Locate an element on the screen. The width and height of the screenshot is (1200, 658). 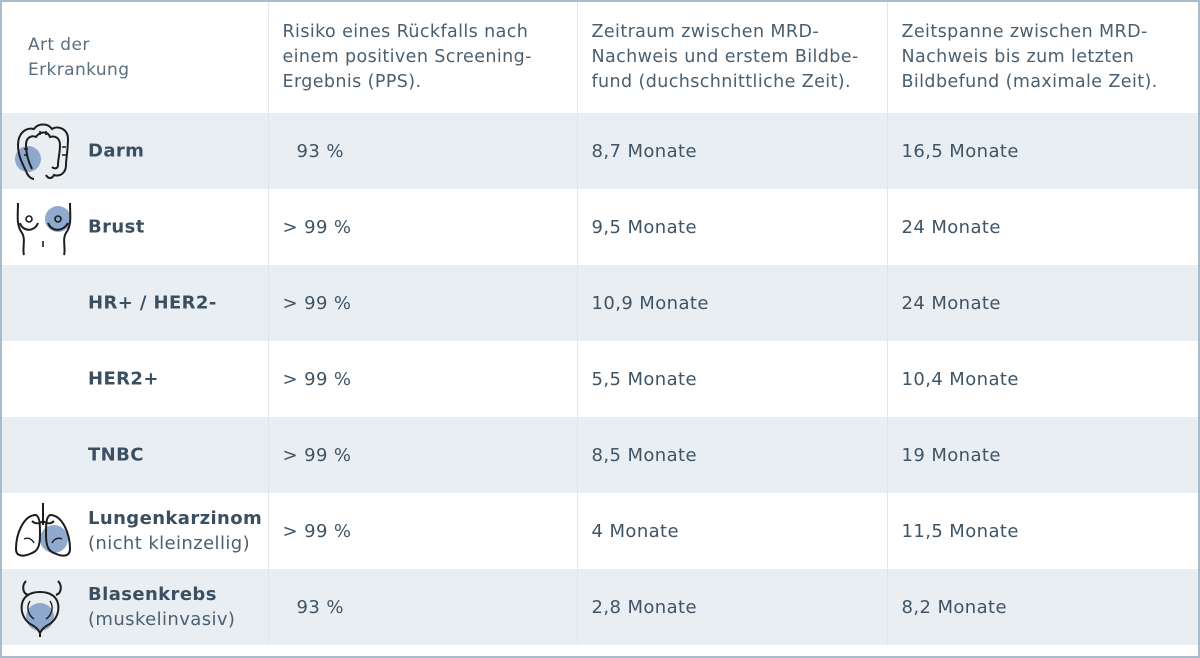
disease-label: HR+ / HER2- is located at coordinates (152, 303).